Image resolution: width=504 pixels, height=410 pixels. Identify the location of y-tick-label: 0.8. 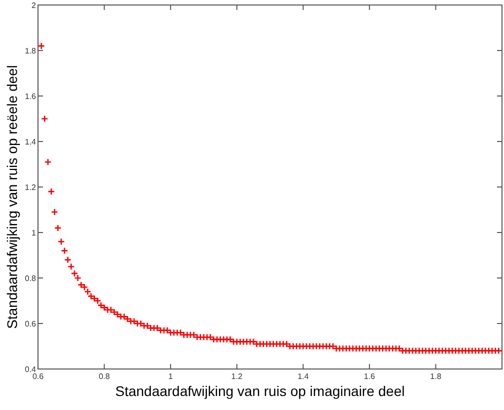
(30, 278).